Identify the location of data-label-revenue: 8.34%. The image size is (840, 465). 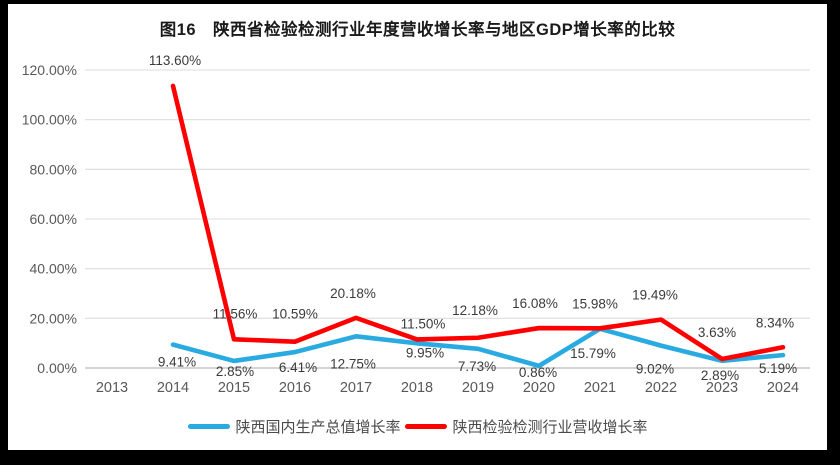
(775, 322).